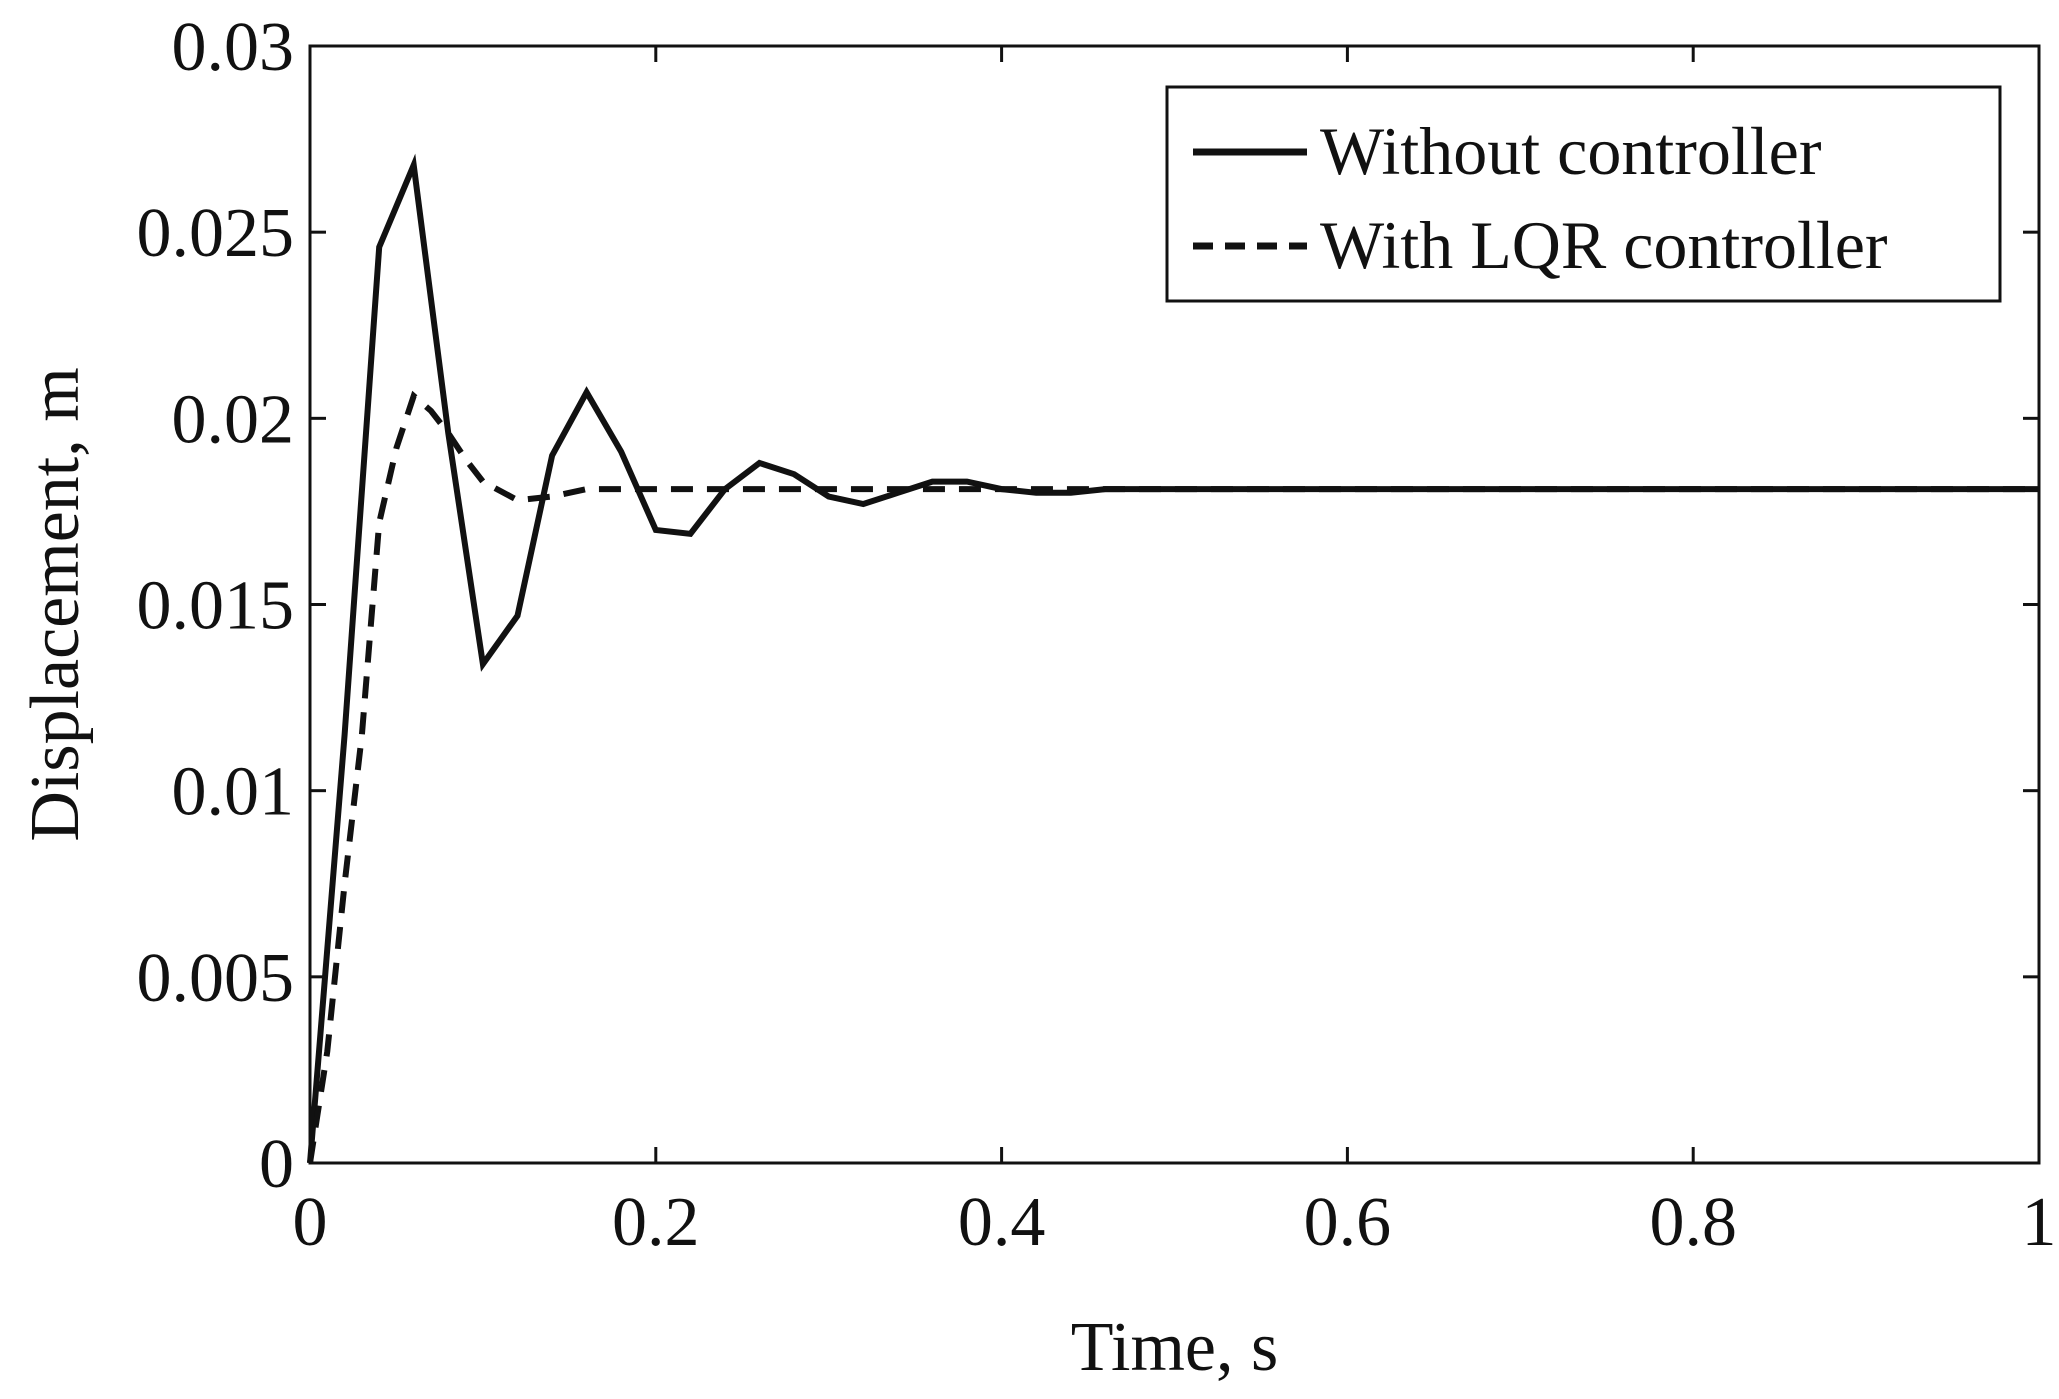 Image resolution: width=2059 pixels, height=1399 pixels. What do you see at coordinates (2039, 1222) in the screenshot?
I see `x-tick-label: 1` at bounding box center [2039, 1222].